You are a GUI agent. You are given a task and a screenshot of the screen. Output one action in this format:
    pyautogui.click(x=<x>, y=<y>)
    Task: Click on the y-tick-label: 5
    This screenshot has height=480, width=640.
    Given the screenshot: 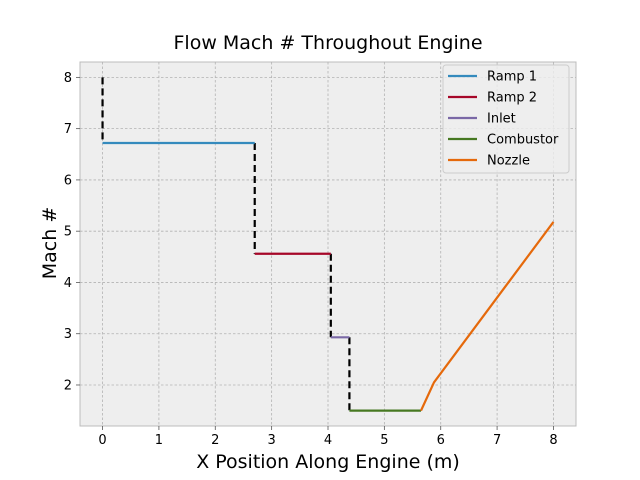 What is the action you would take?
    pyautogui.click(x=68, y=232)
    